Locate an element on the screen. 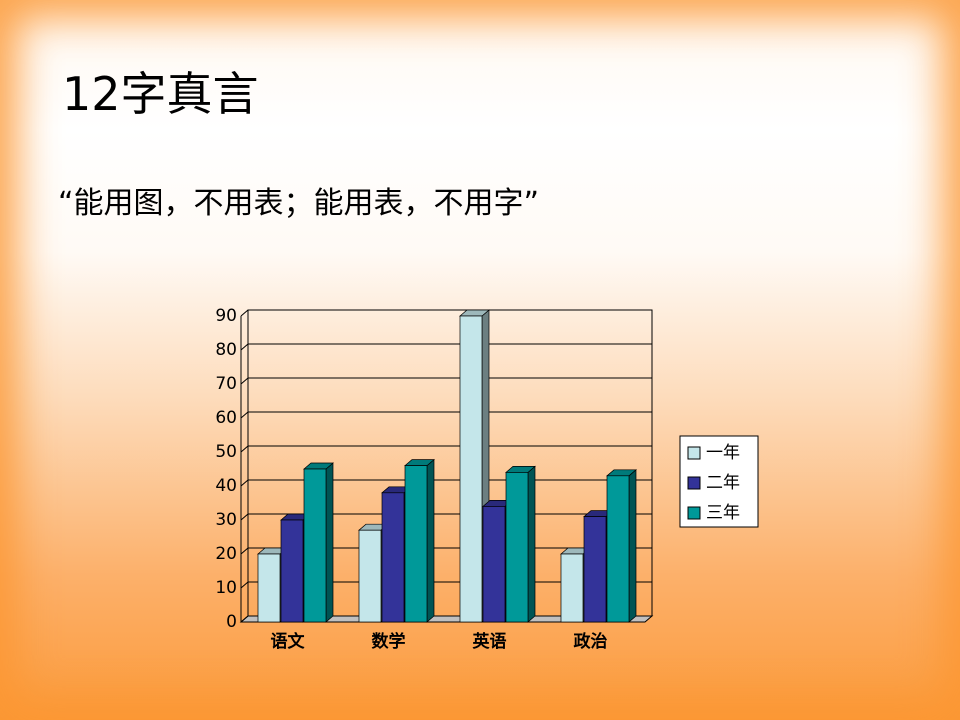 This screenshot has width=960, height=720. x-tick-label: 数学 is located at coordinates (389, 641).